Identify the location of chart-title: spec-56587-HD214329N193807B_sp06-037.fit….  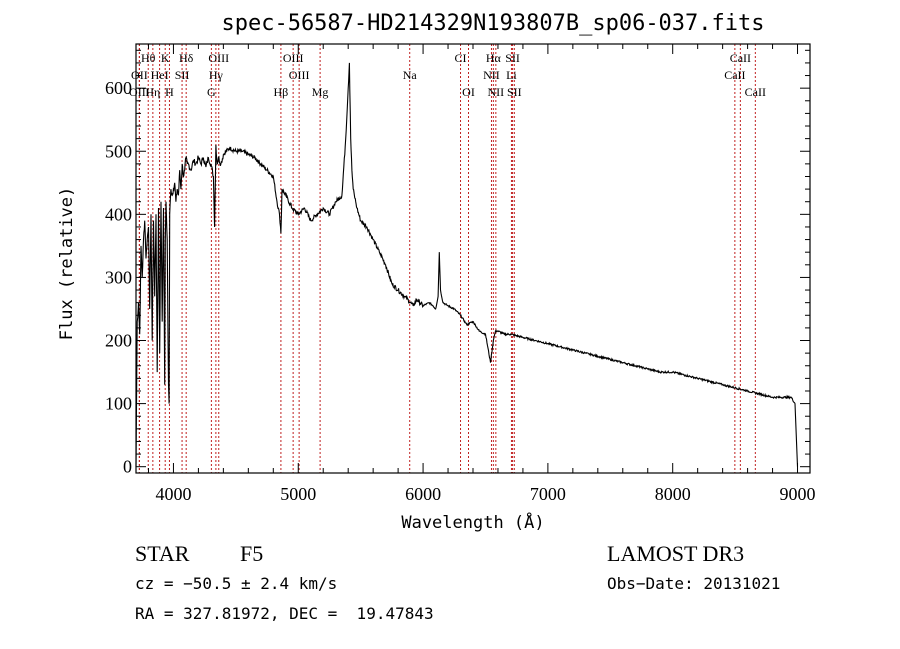
(492, 23).